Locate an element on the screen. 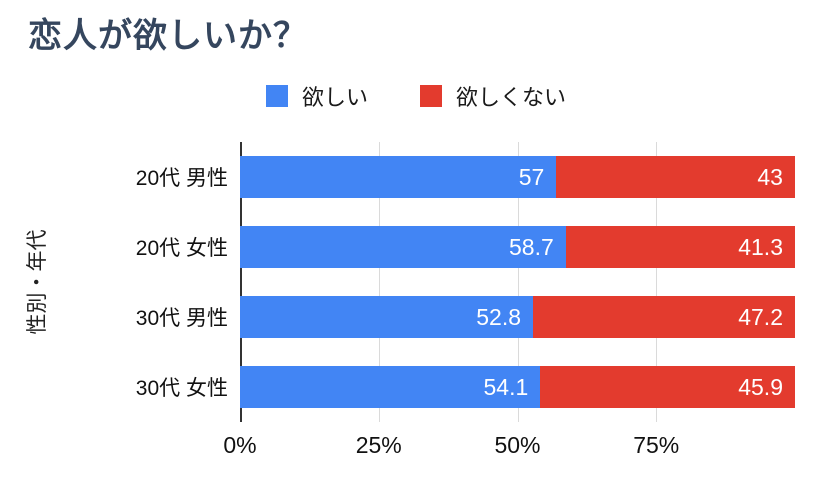 The image size is (832, 488). x-tick-label: 75% is located at coordinates (656, 445).